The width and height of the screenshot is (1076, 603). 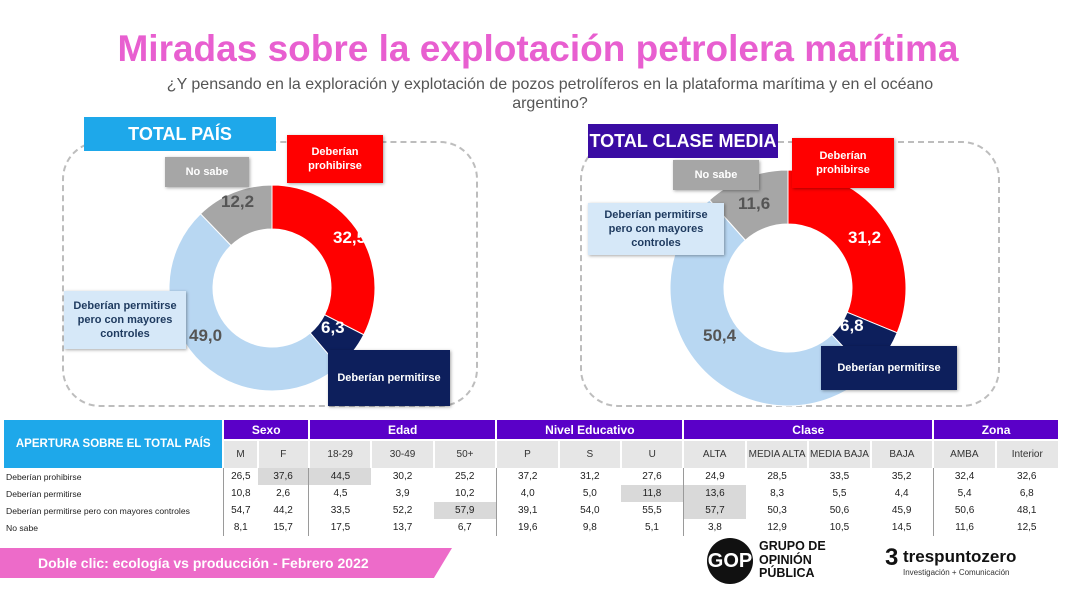 I want to click on table-cell: 4,4, so click(x=901, y=493).